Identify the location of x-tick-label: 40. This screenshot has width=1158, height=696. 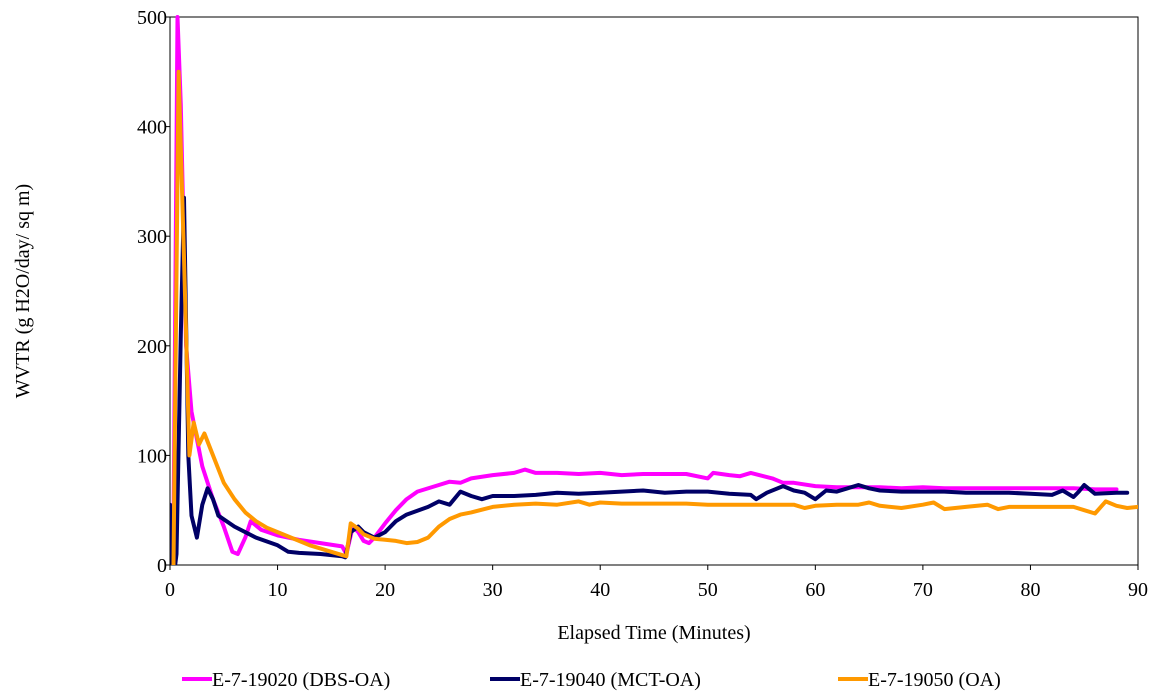
(600, 590).